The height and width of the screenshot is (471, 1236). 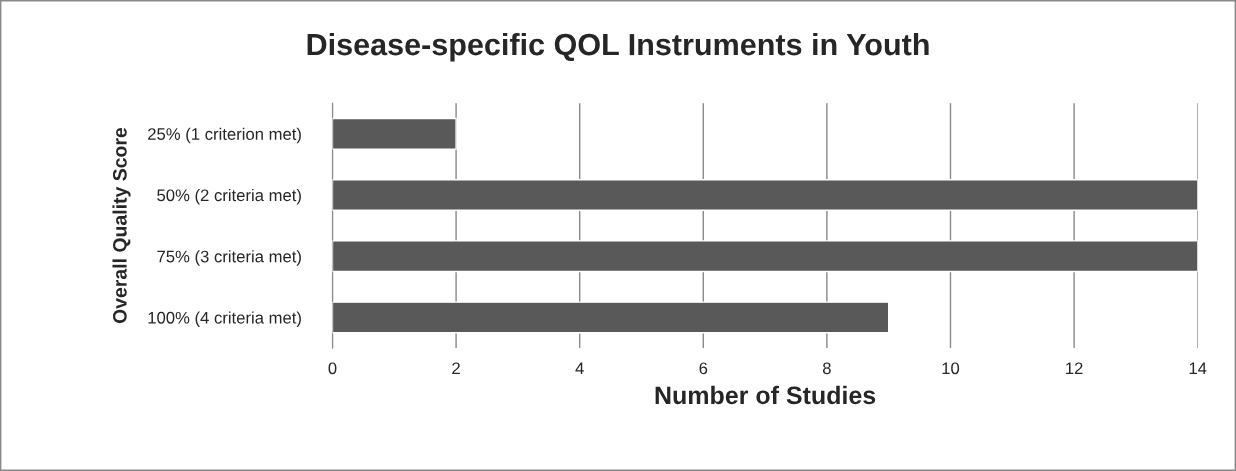 What do you see at coordinates (951, 368) in the screenshot?
I see `x-tick-label: 10` at bounding box center [951, 368].